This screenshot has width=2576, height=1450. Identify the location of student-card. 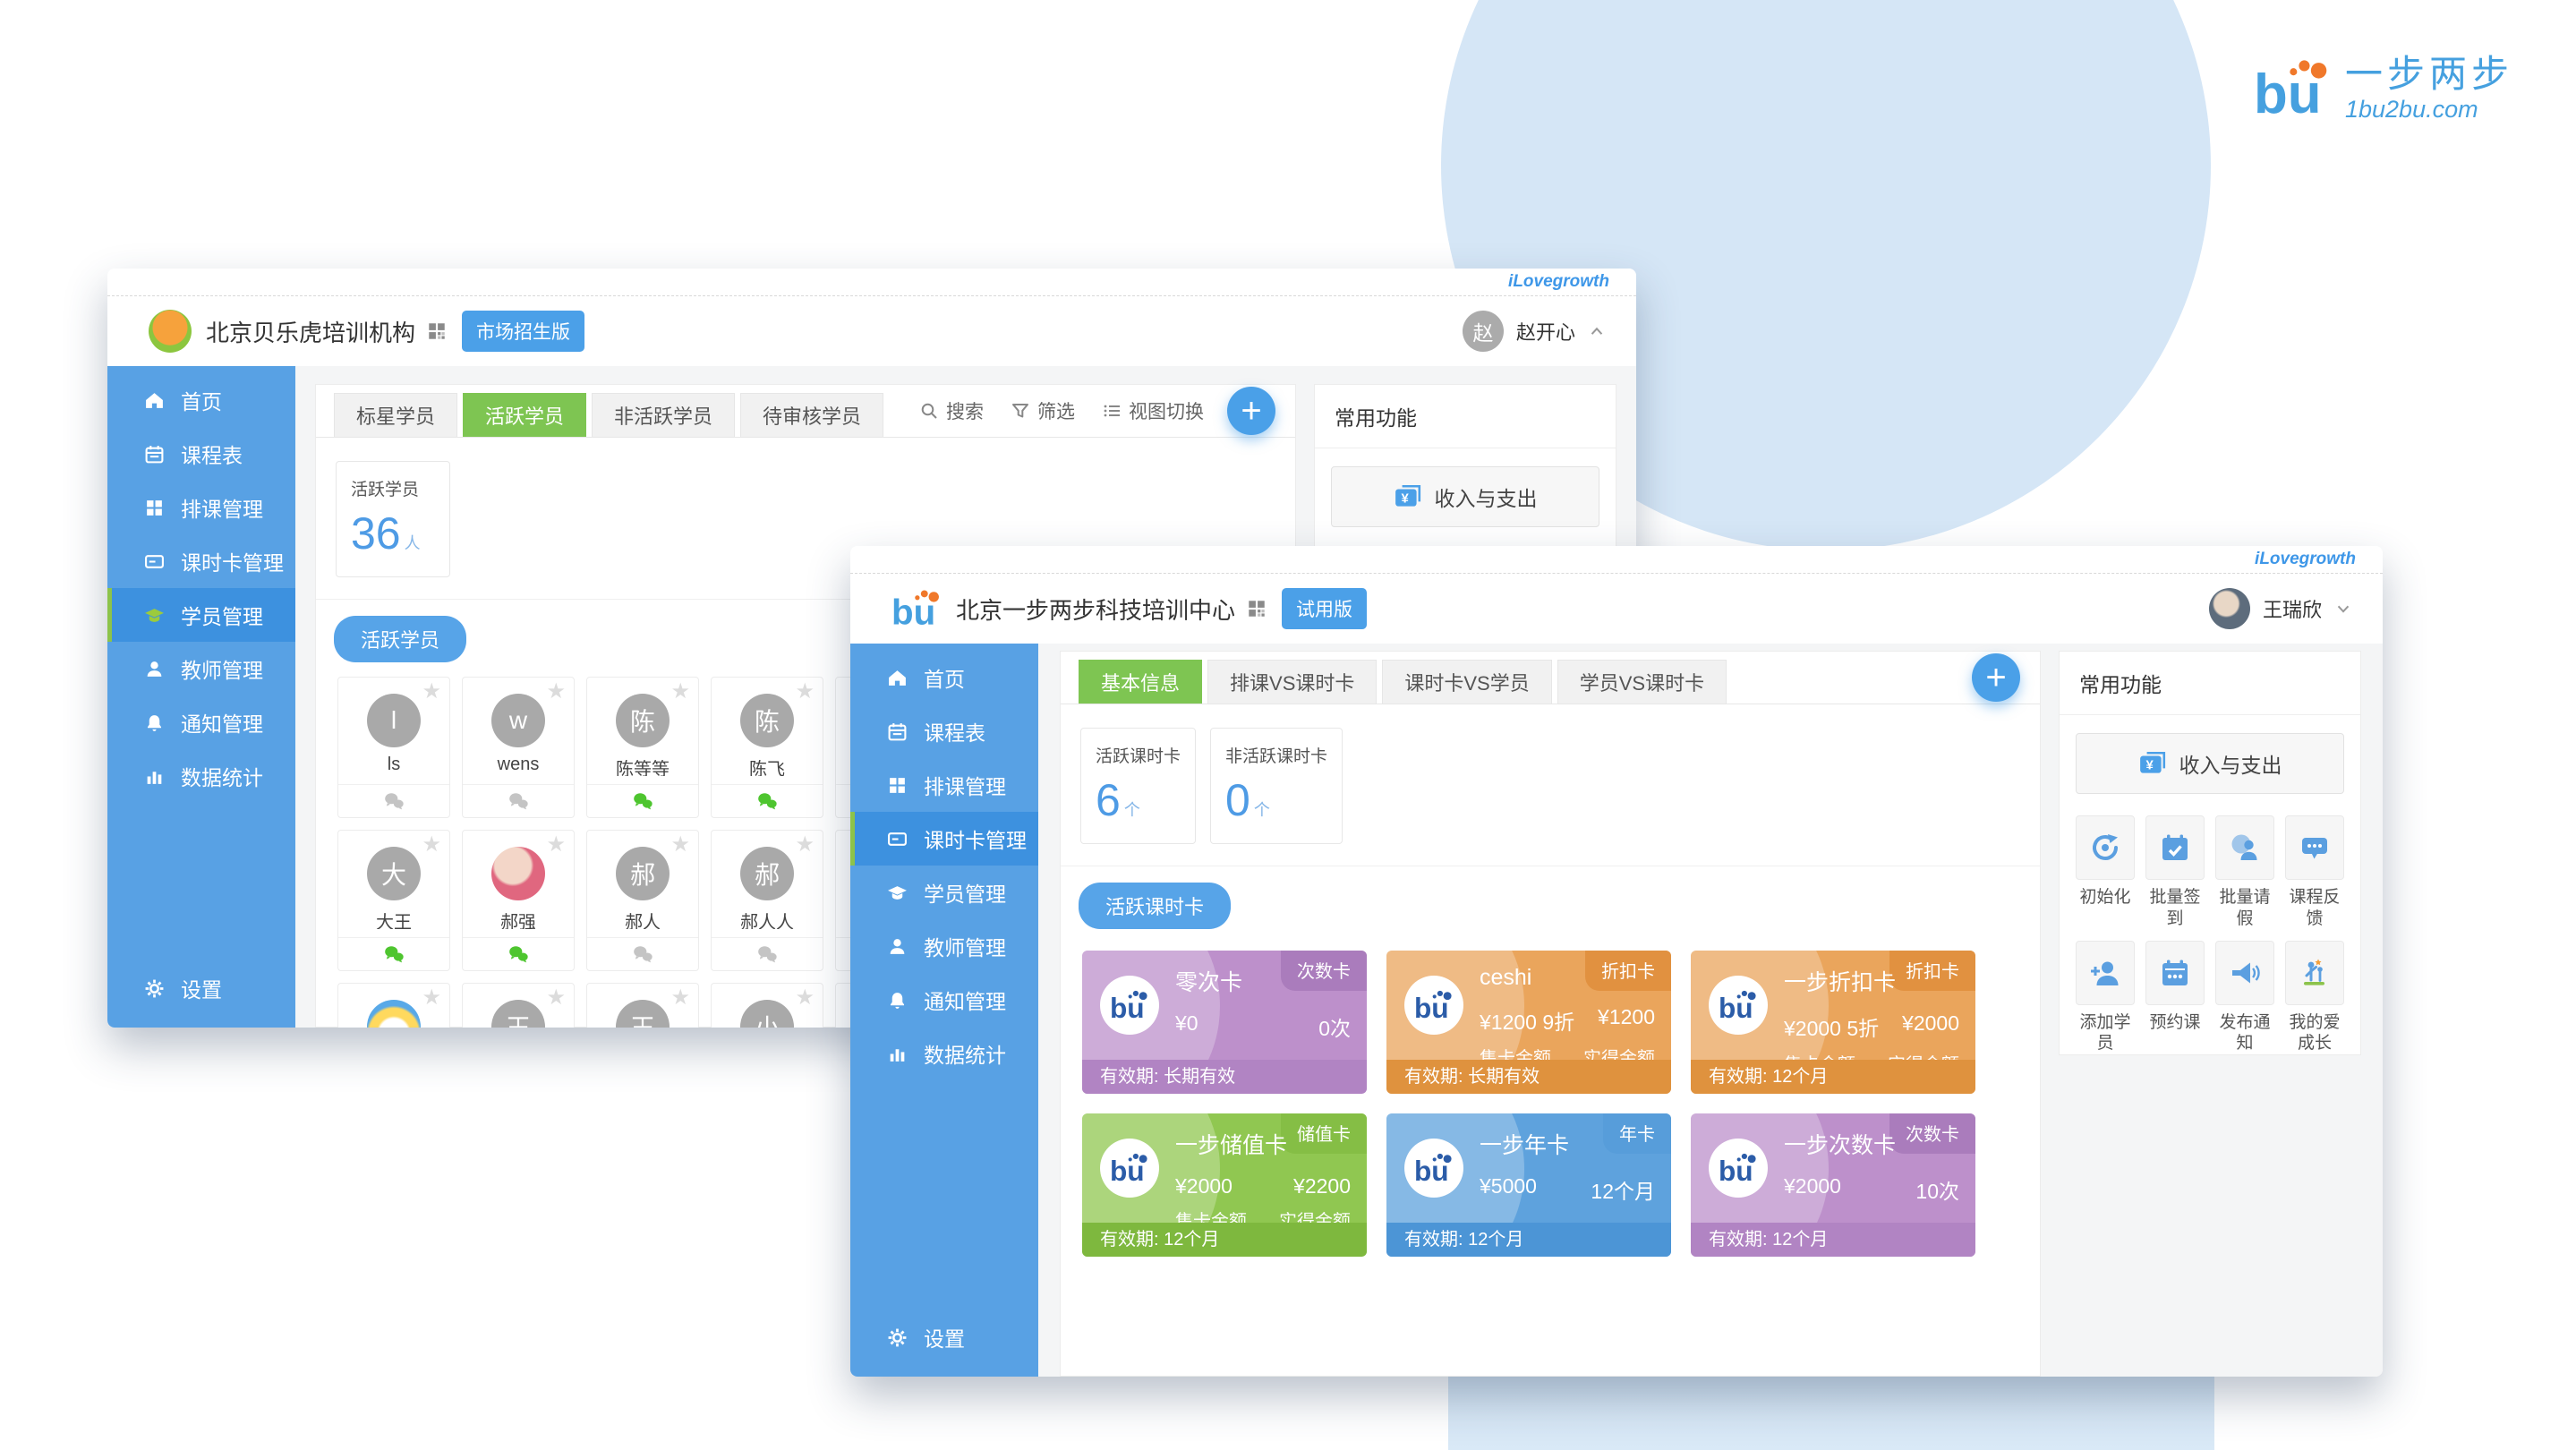
(393, 1005).